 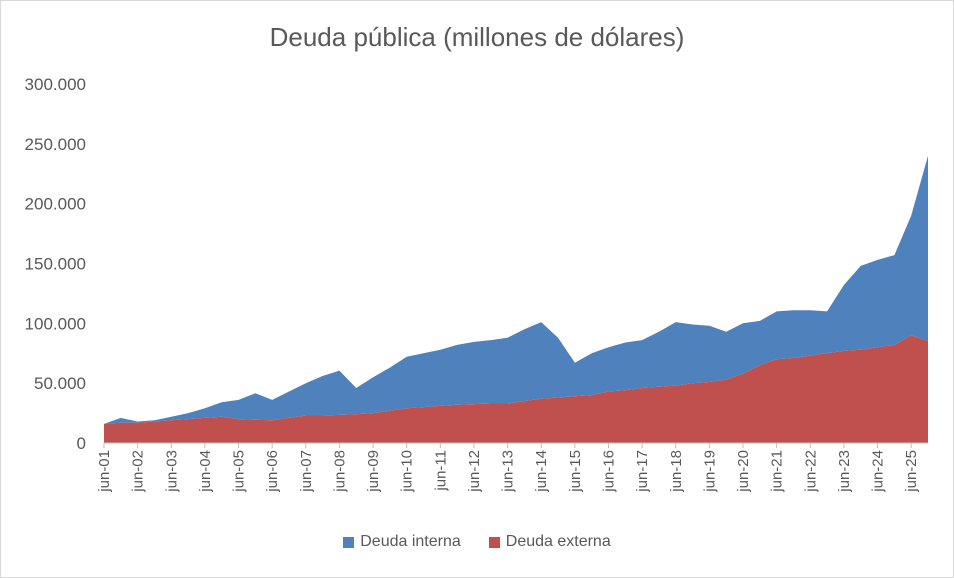 I want to click on legend-item-interna: Deuda interna, so click(x=402, y=542).